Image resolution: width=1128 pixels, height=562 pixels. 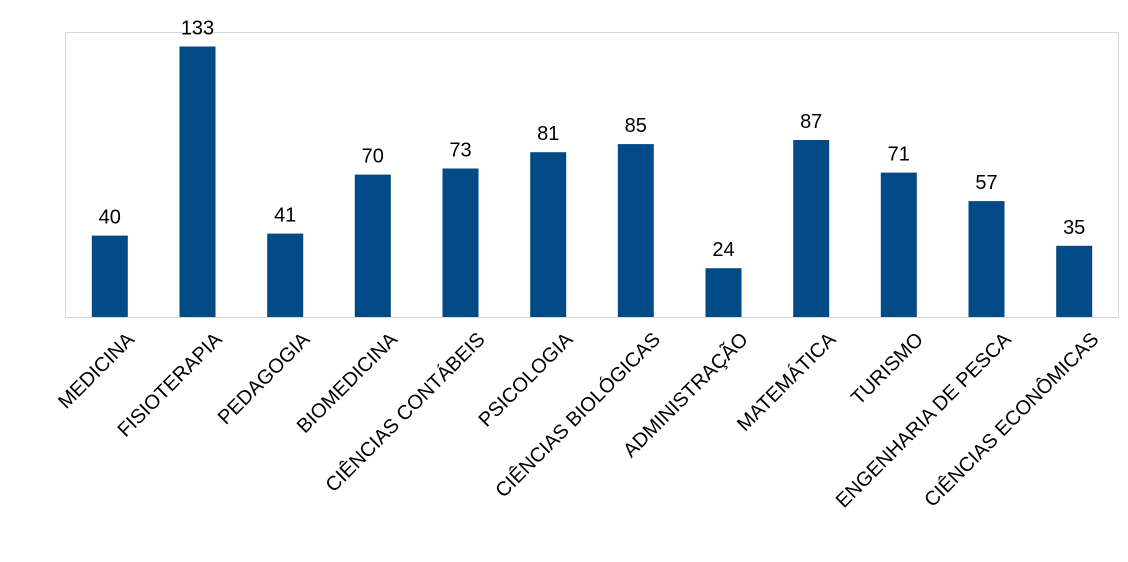 I want to click on bar-value-label: 41, so click(x=285, y=216).